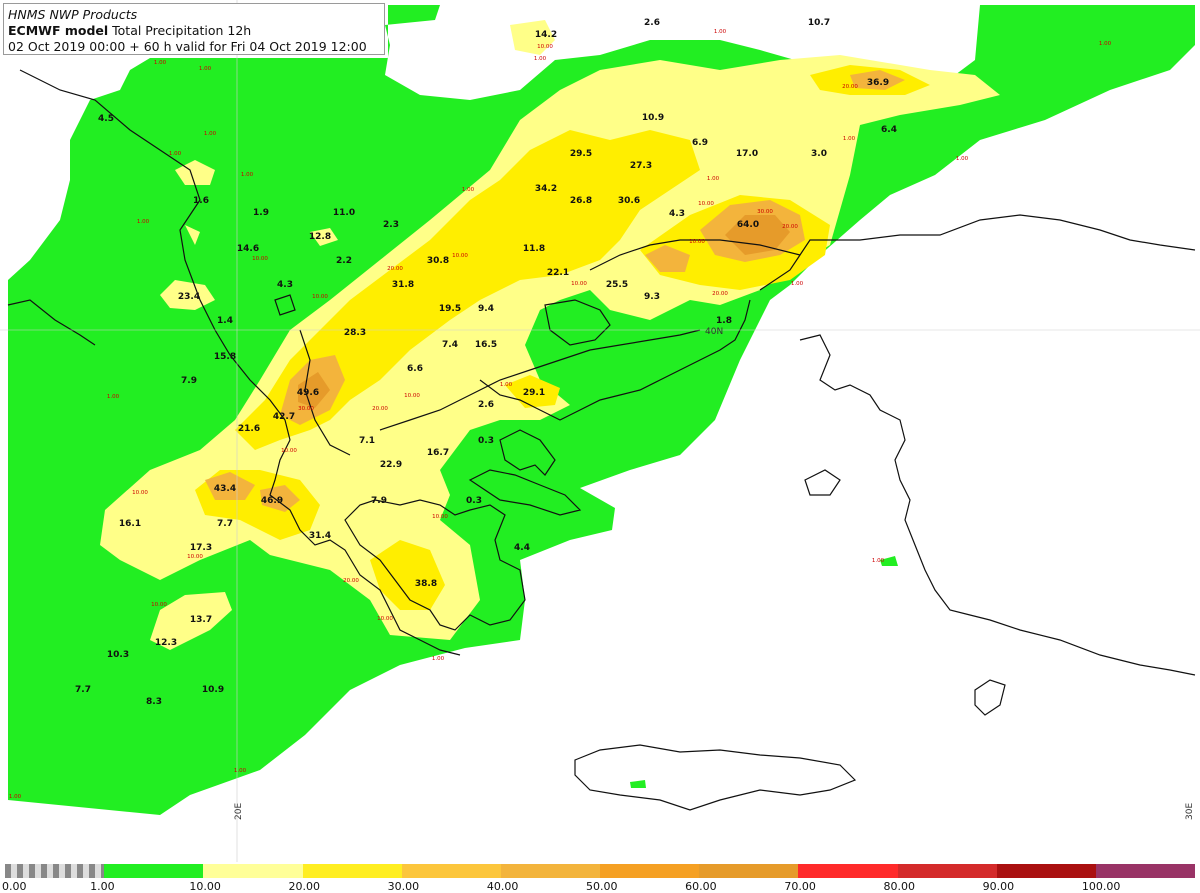 The height and width of the screenshot is (893, 1200). I want to click on legend-tick-label: 80.00, so click(899, 886).